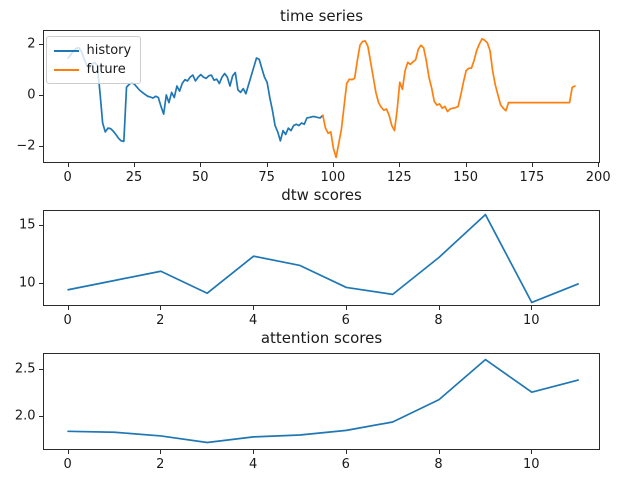 The image size is (621, 486). I want to click on legend-item-history: history, so click(92, 50).